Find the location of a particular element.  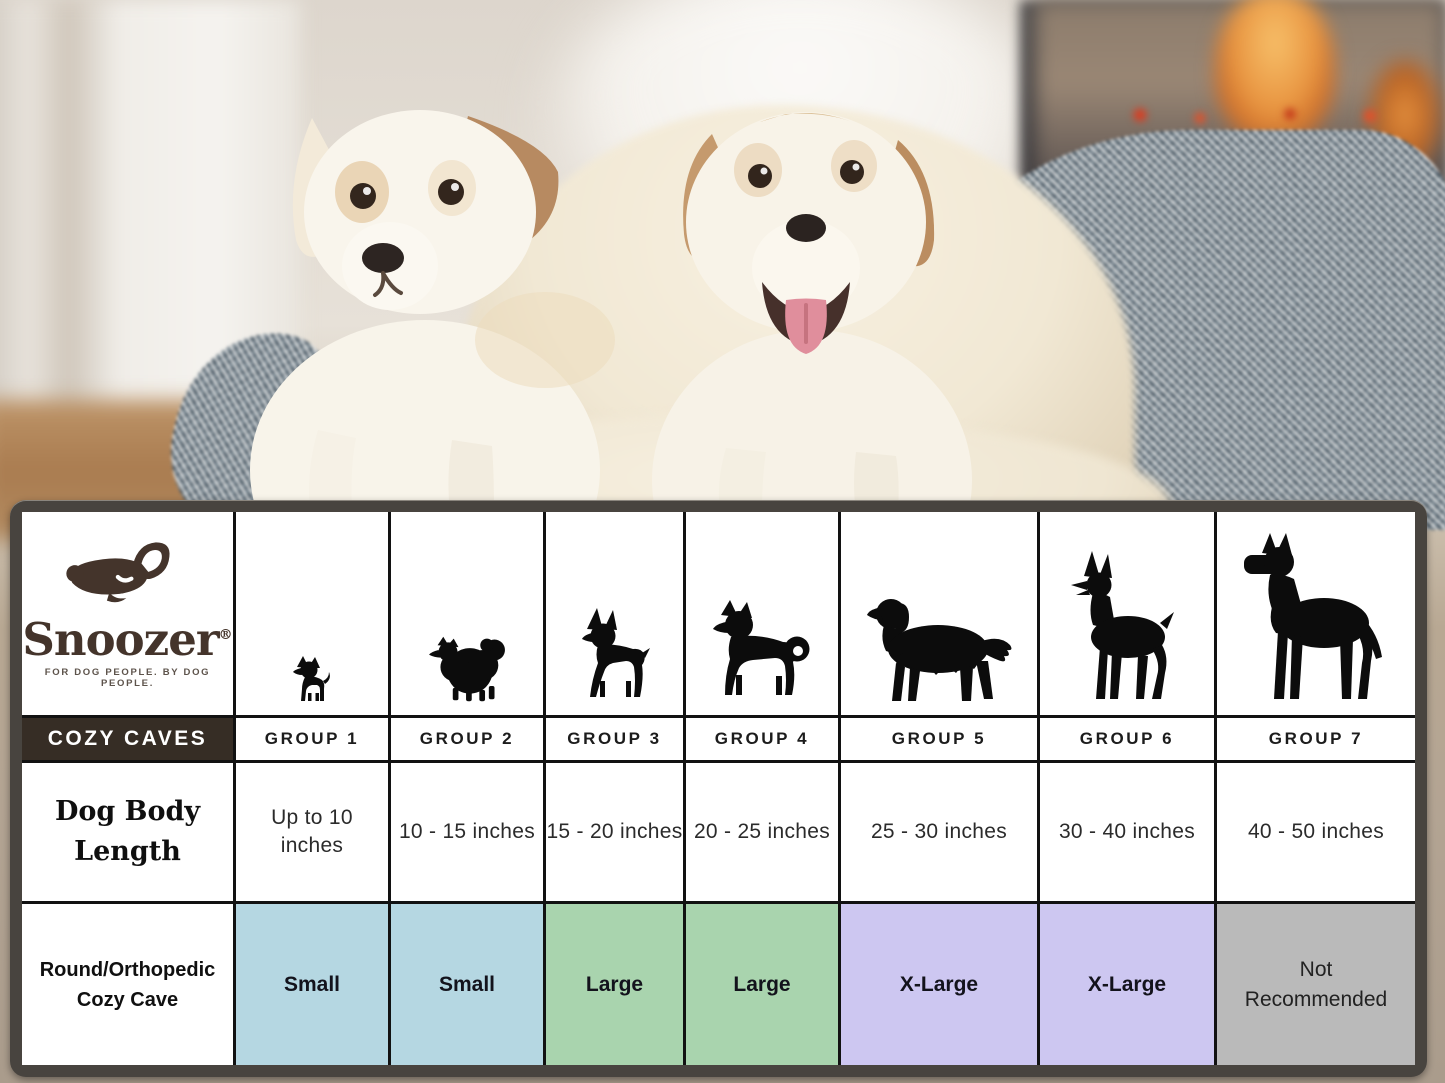

brand-name: Snoozer is located at coordinates (120, 639).